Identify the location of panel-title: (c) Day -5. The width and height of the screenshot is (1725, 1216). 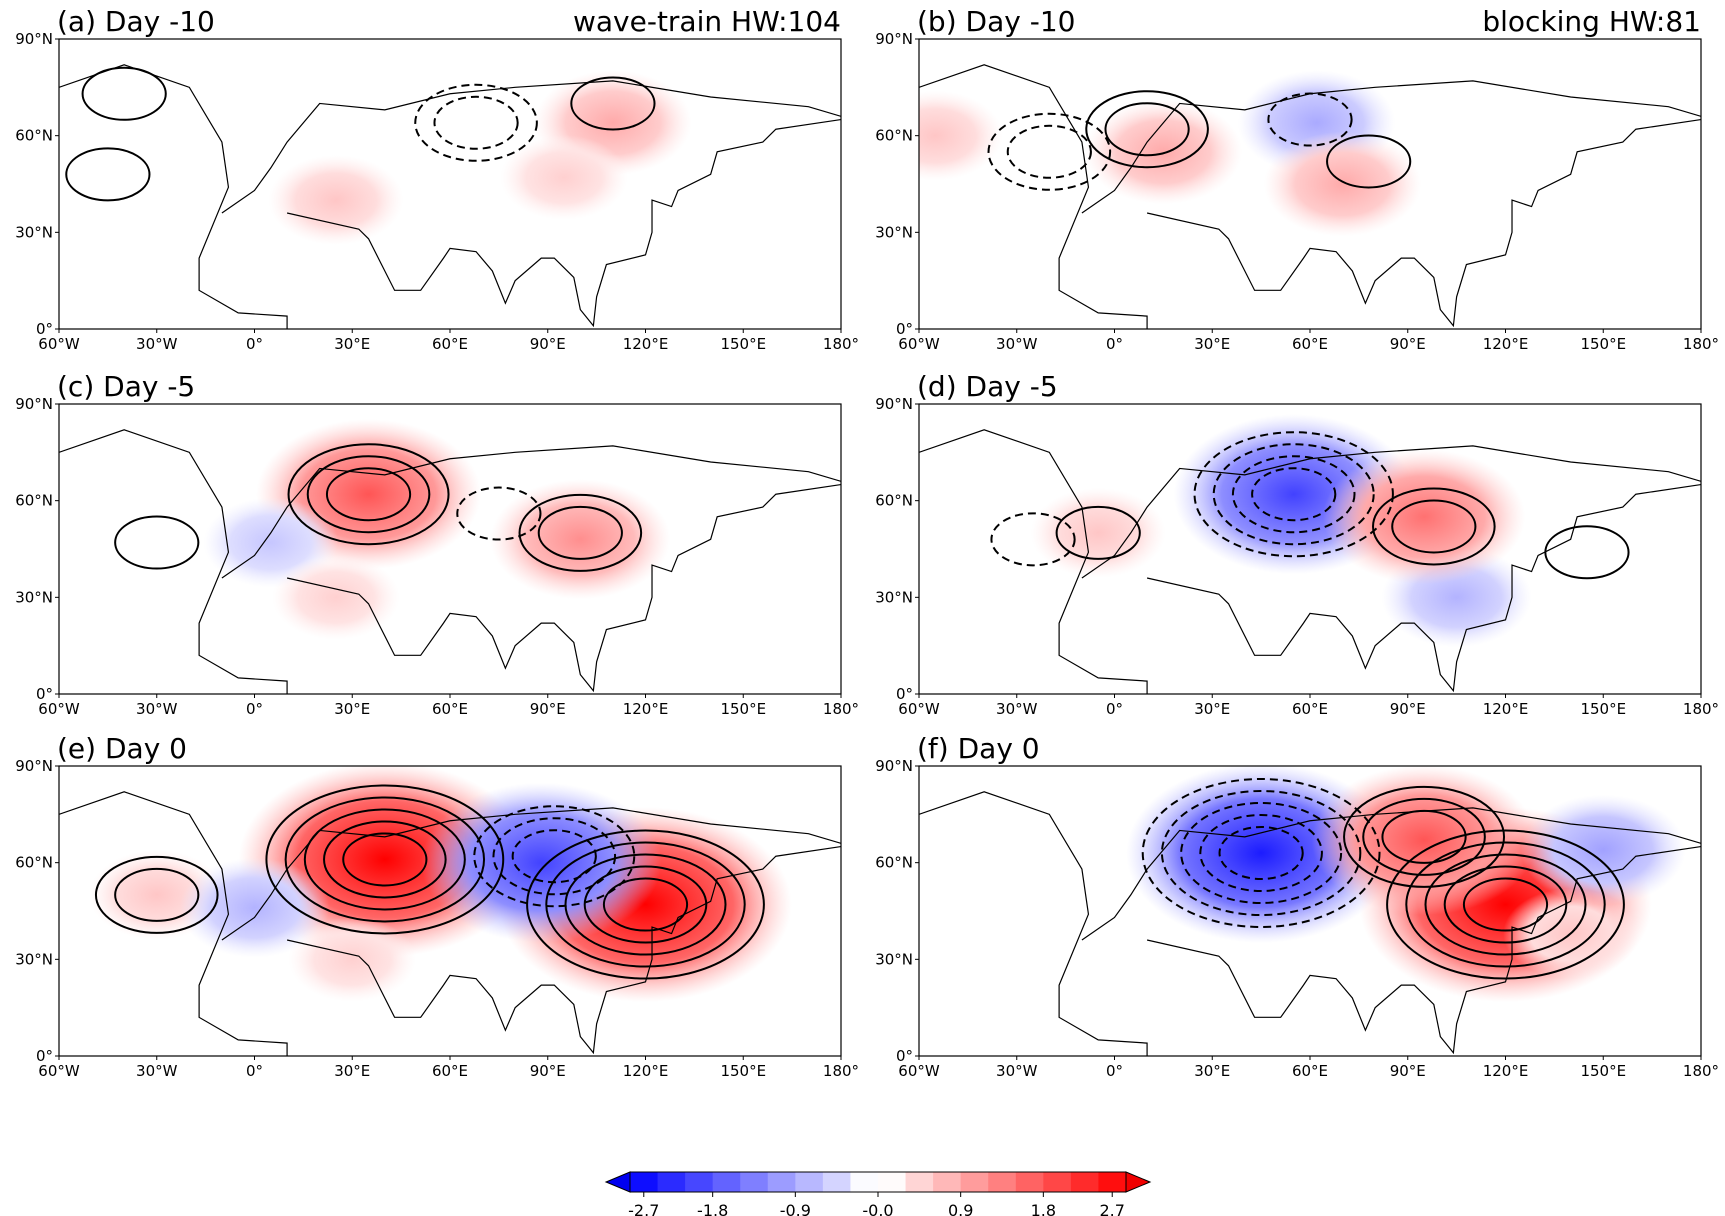
(126, 386).